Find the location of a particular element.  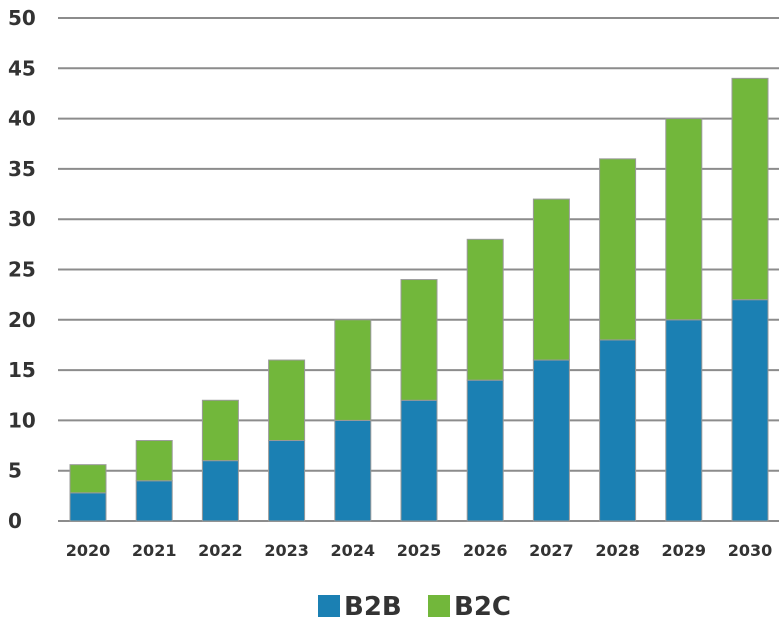

bar-b2b-2027 is located at coordinates (551, 440).